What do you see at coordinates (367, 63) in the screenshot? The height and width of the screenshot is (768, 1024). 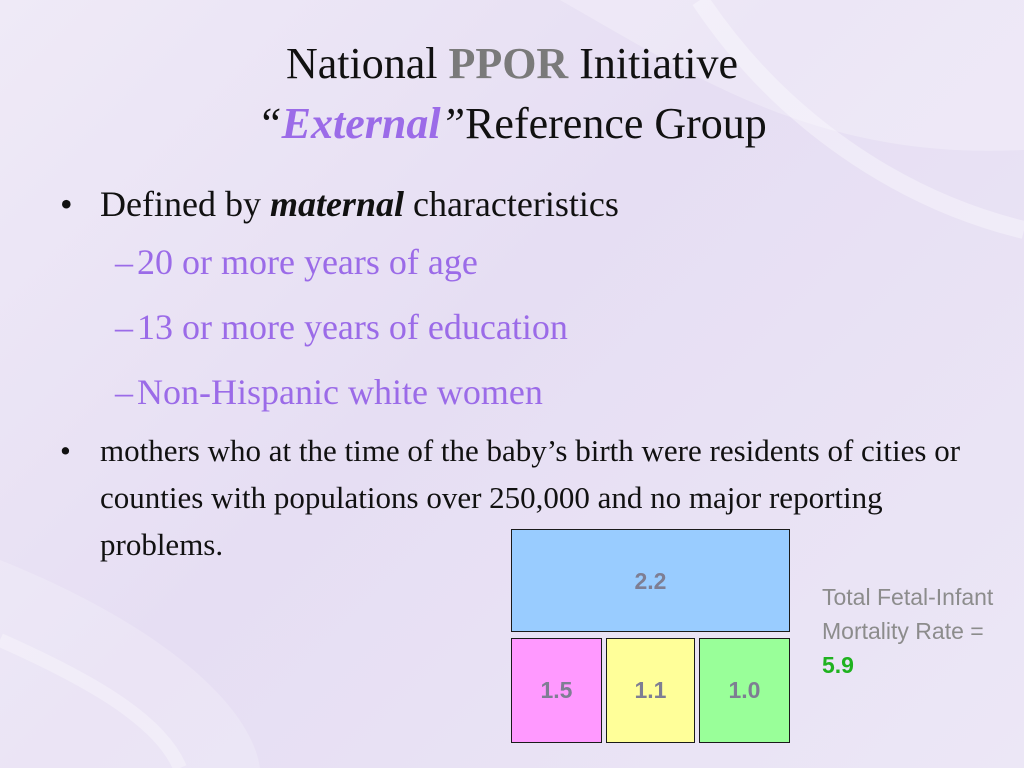 I see `title-national: National` at bounding box center [367, 63].